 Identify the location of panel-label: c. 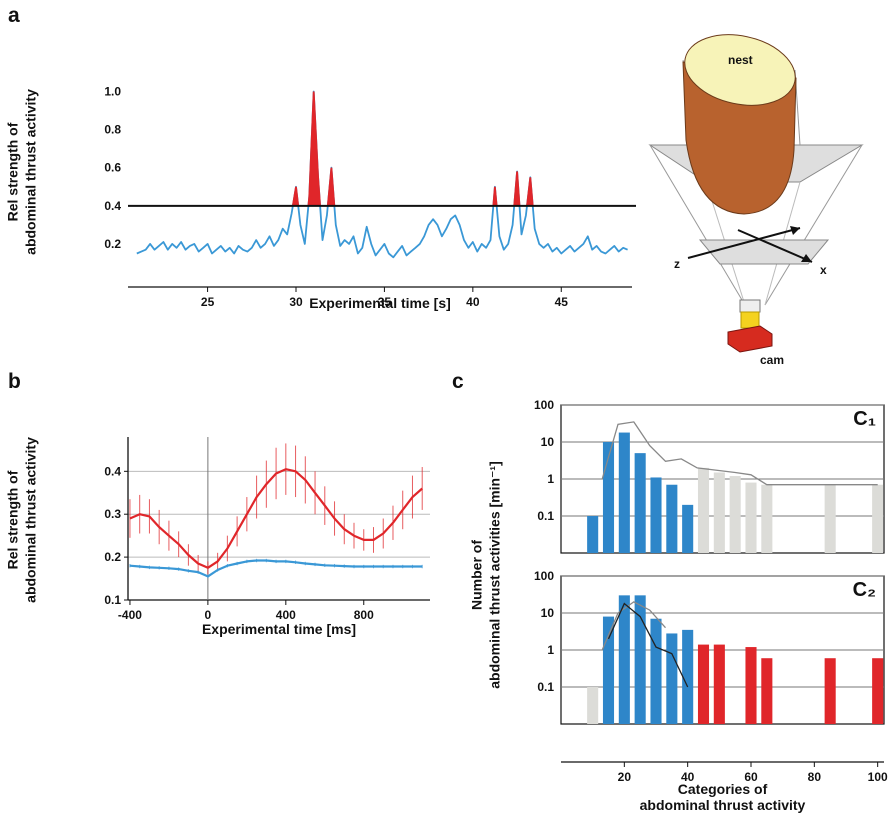
(458, 381).